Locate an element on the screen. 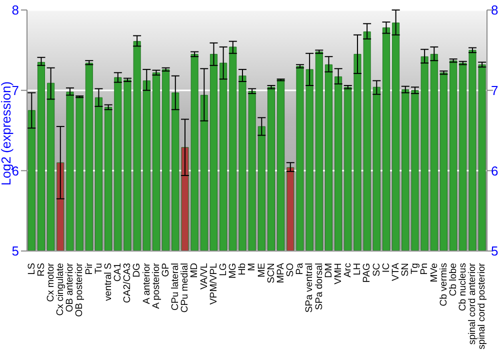 This screenshot has height=350, width=500. x-tick-label: Arc is located at coordinates (348, 270).